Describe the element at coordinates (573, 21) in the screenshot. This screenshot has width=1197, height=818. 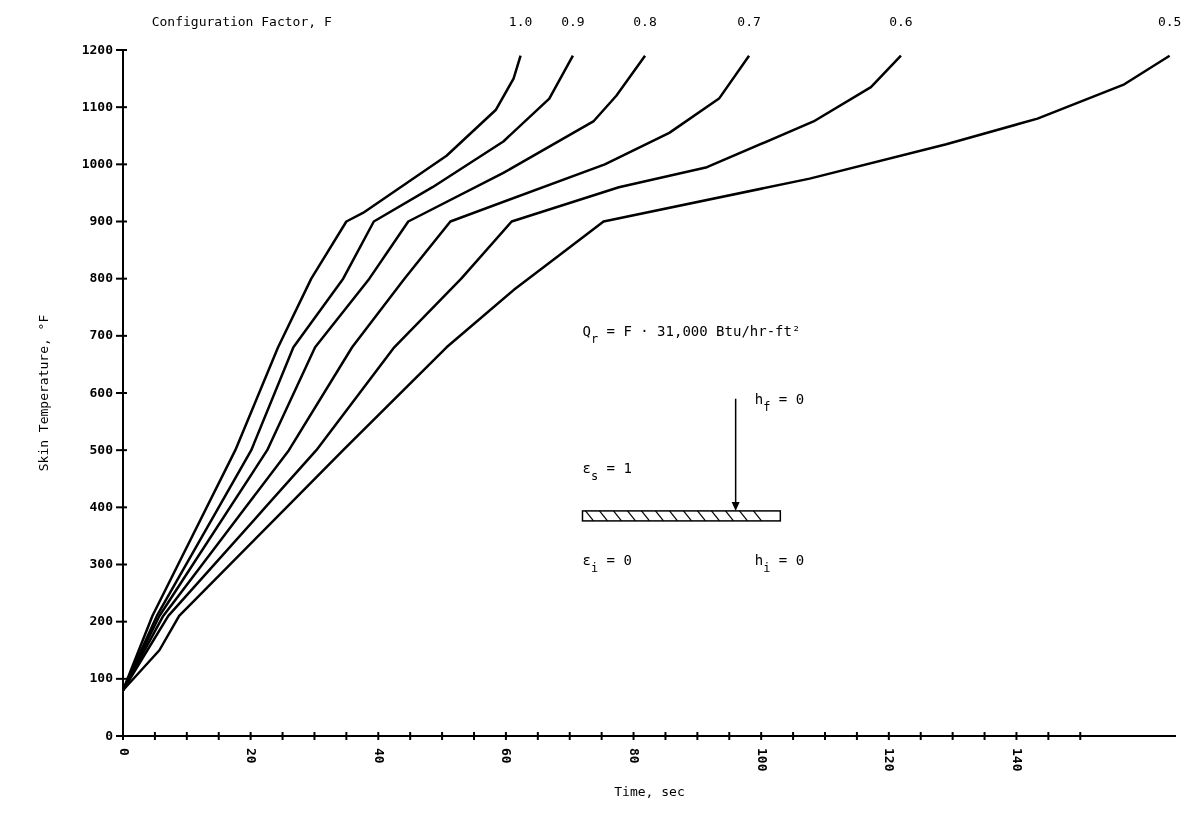
I see `text: 0.9` at that location.